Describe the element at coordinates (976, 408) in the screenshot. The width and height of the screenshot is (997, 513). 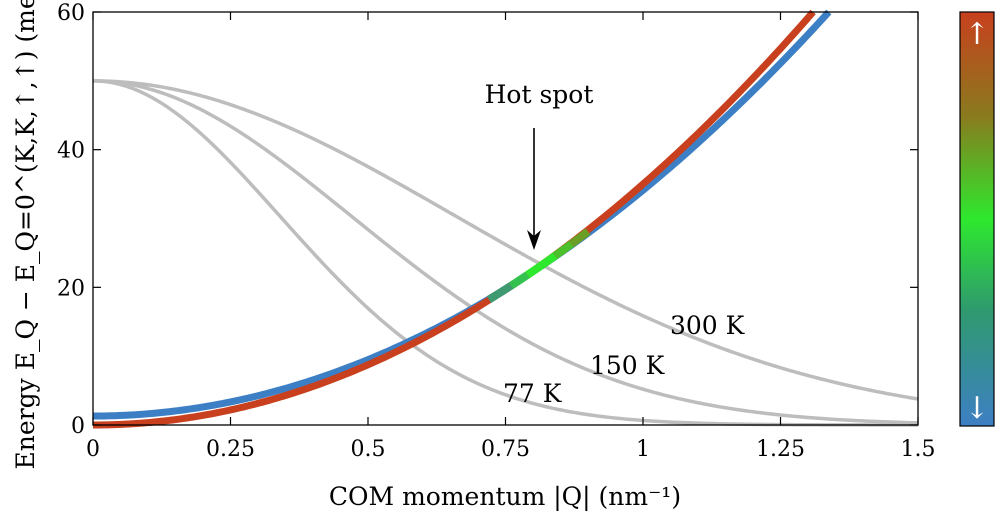
I see `colorbar-bottom-symbol: ↓` at that location.